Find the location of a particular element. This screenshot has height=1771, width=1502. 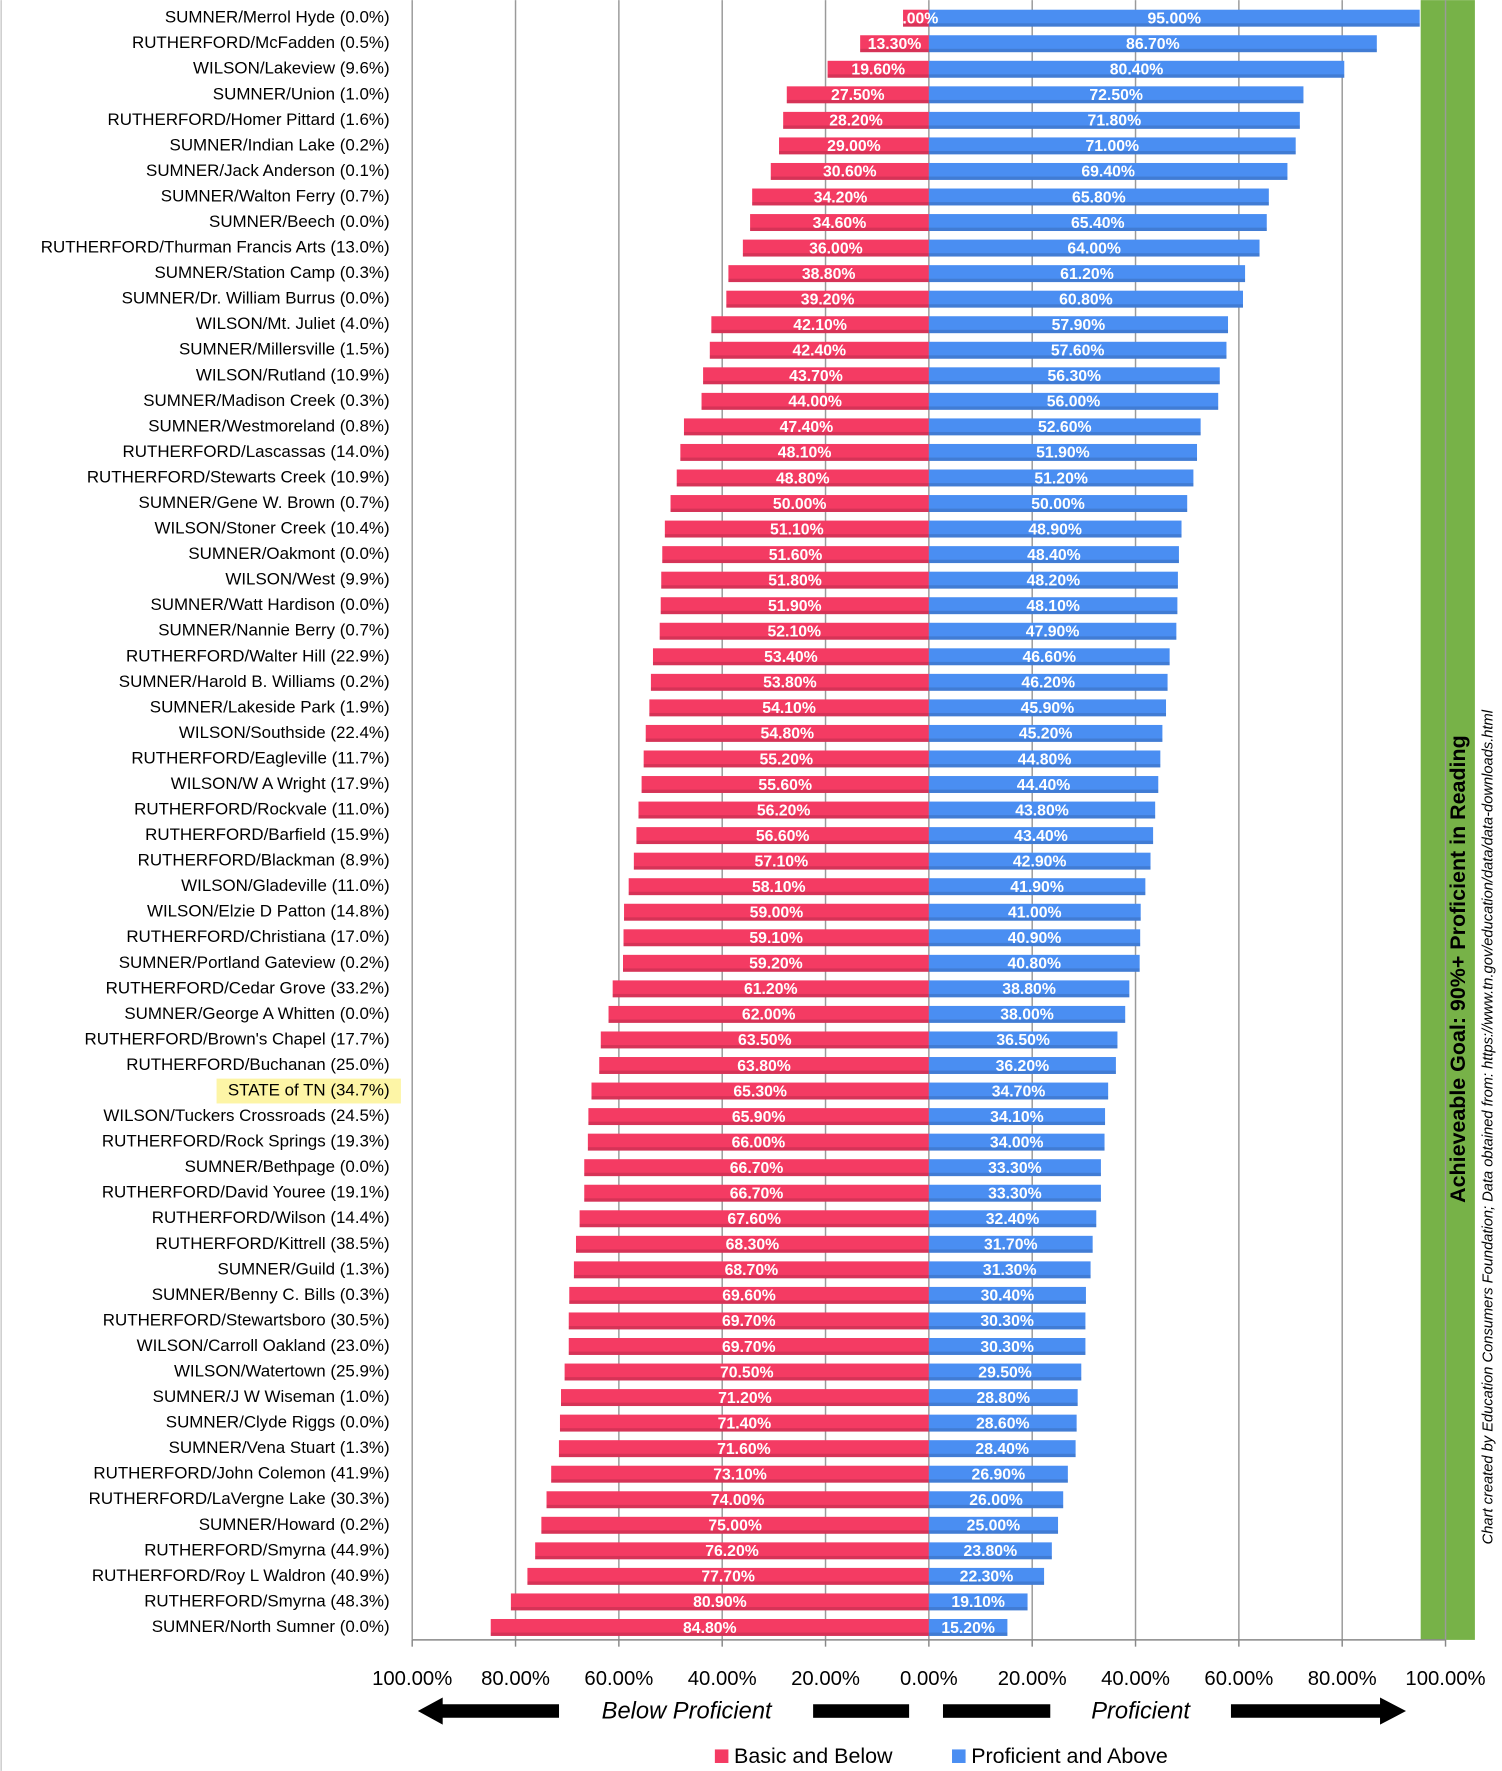

data-label: 28.40% is located at coordinates (1002, 1449).